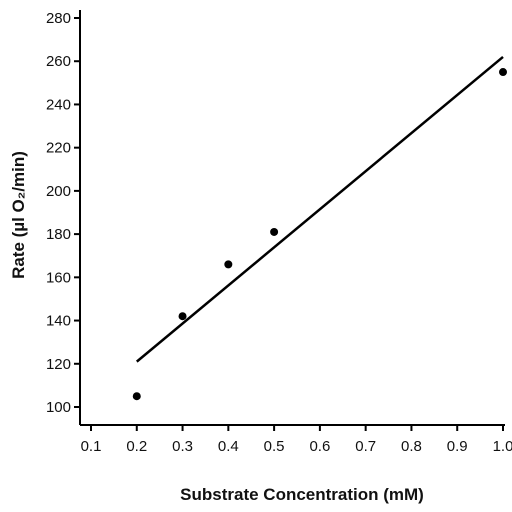 Image resolution: width=512 pixels, height=512 pixels. I want to click on y-axis-title: Rate (µl O₂/min), so click(18, 215).